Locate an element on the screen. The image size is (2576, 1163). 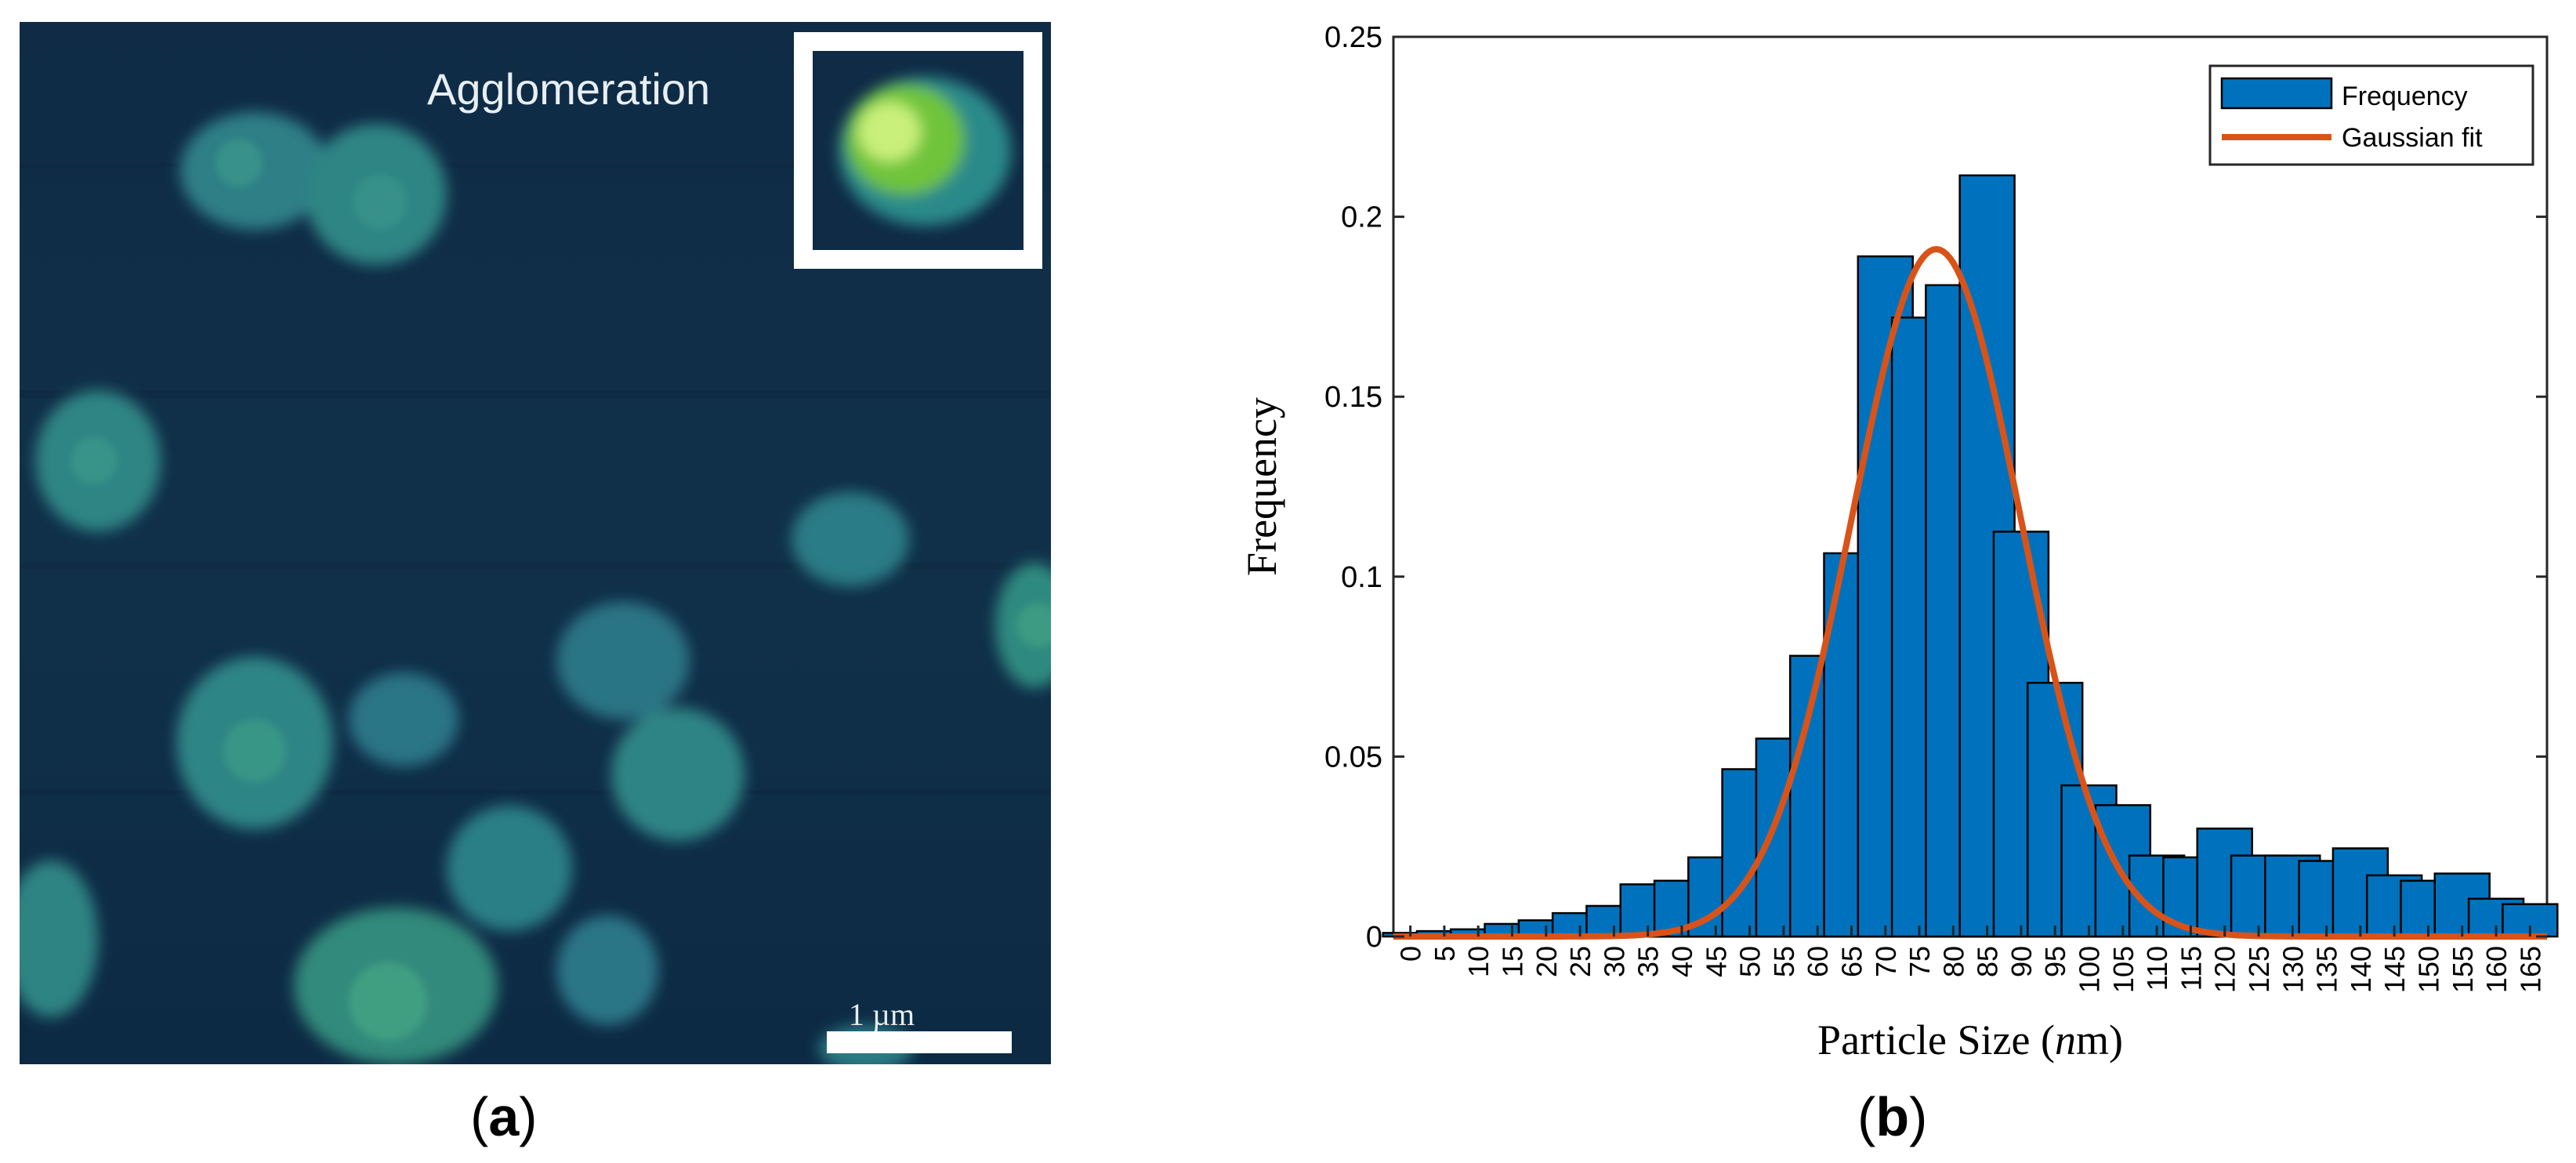
x-tick-label: 145 is located at coordinates (2395, 969).